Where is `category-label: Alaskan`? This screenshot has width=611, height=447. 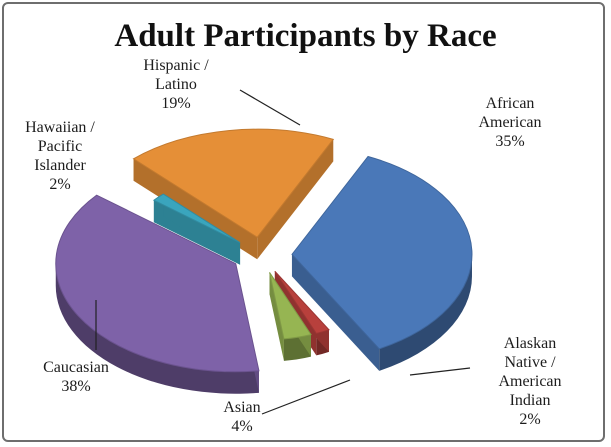 category-label: Alaskan is located at coordinates (530, 343).